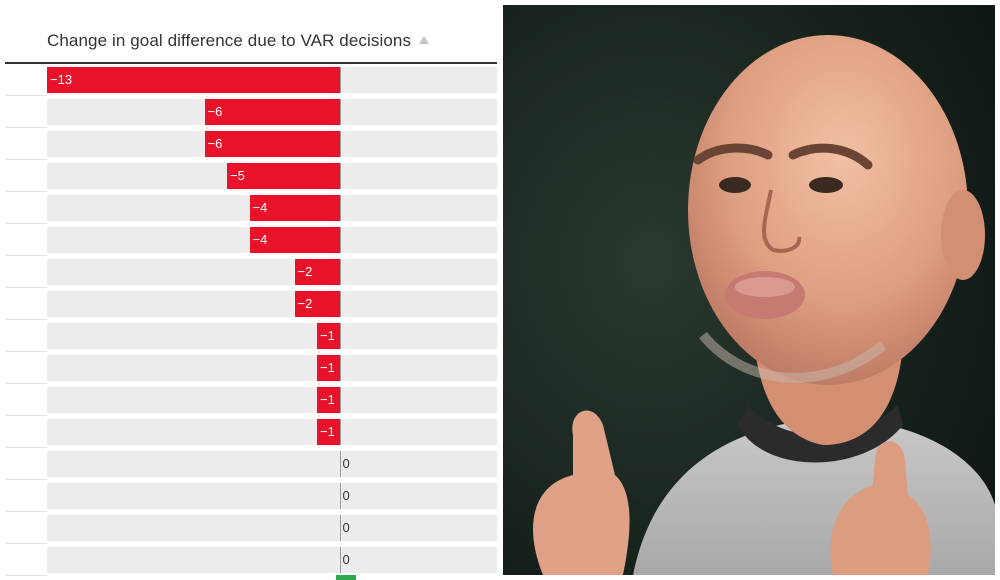 This screenshot has width=1000, height=580. Describe the element at coordinates (251, 63) in the screenshot. I see `header-rule` at that location.